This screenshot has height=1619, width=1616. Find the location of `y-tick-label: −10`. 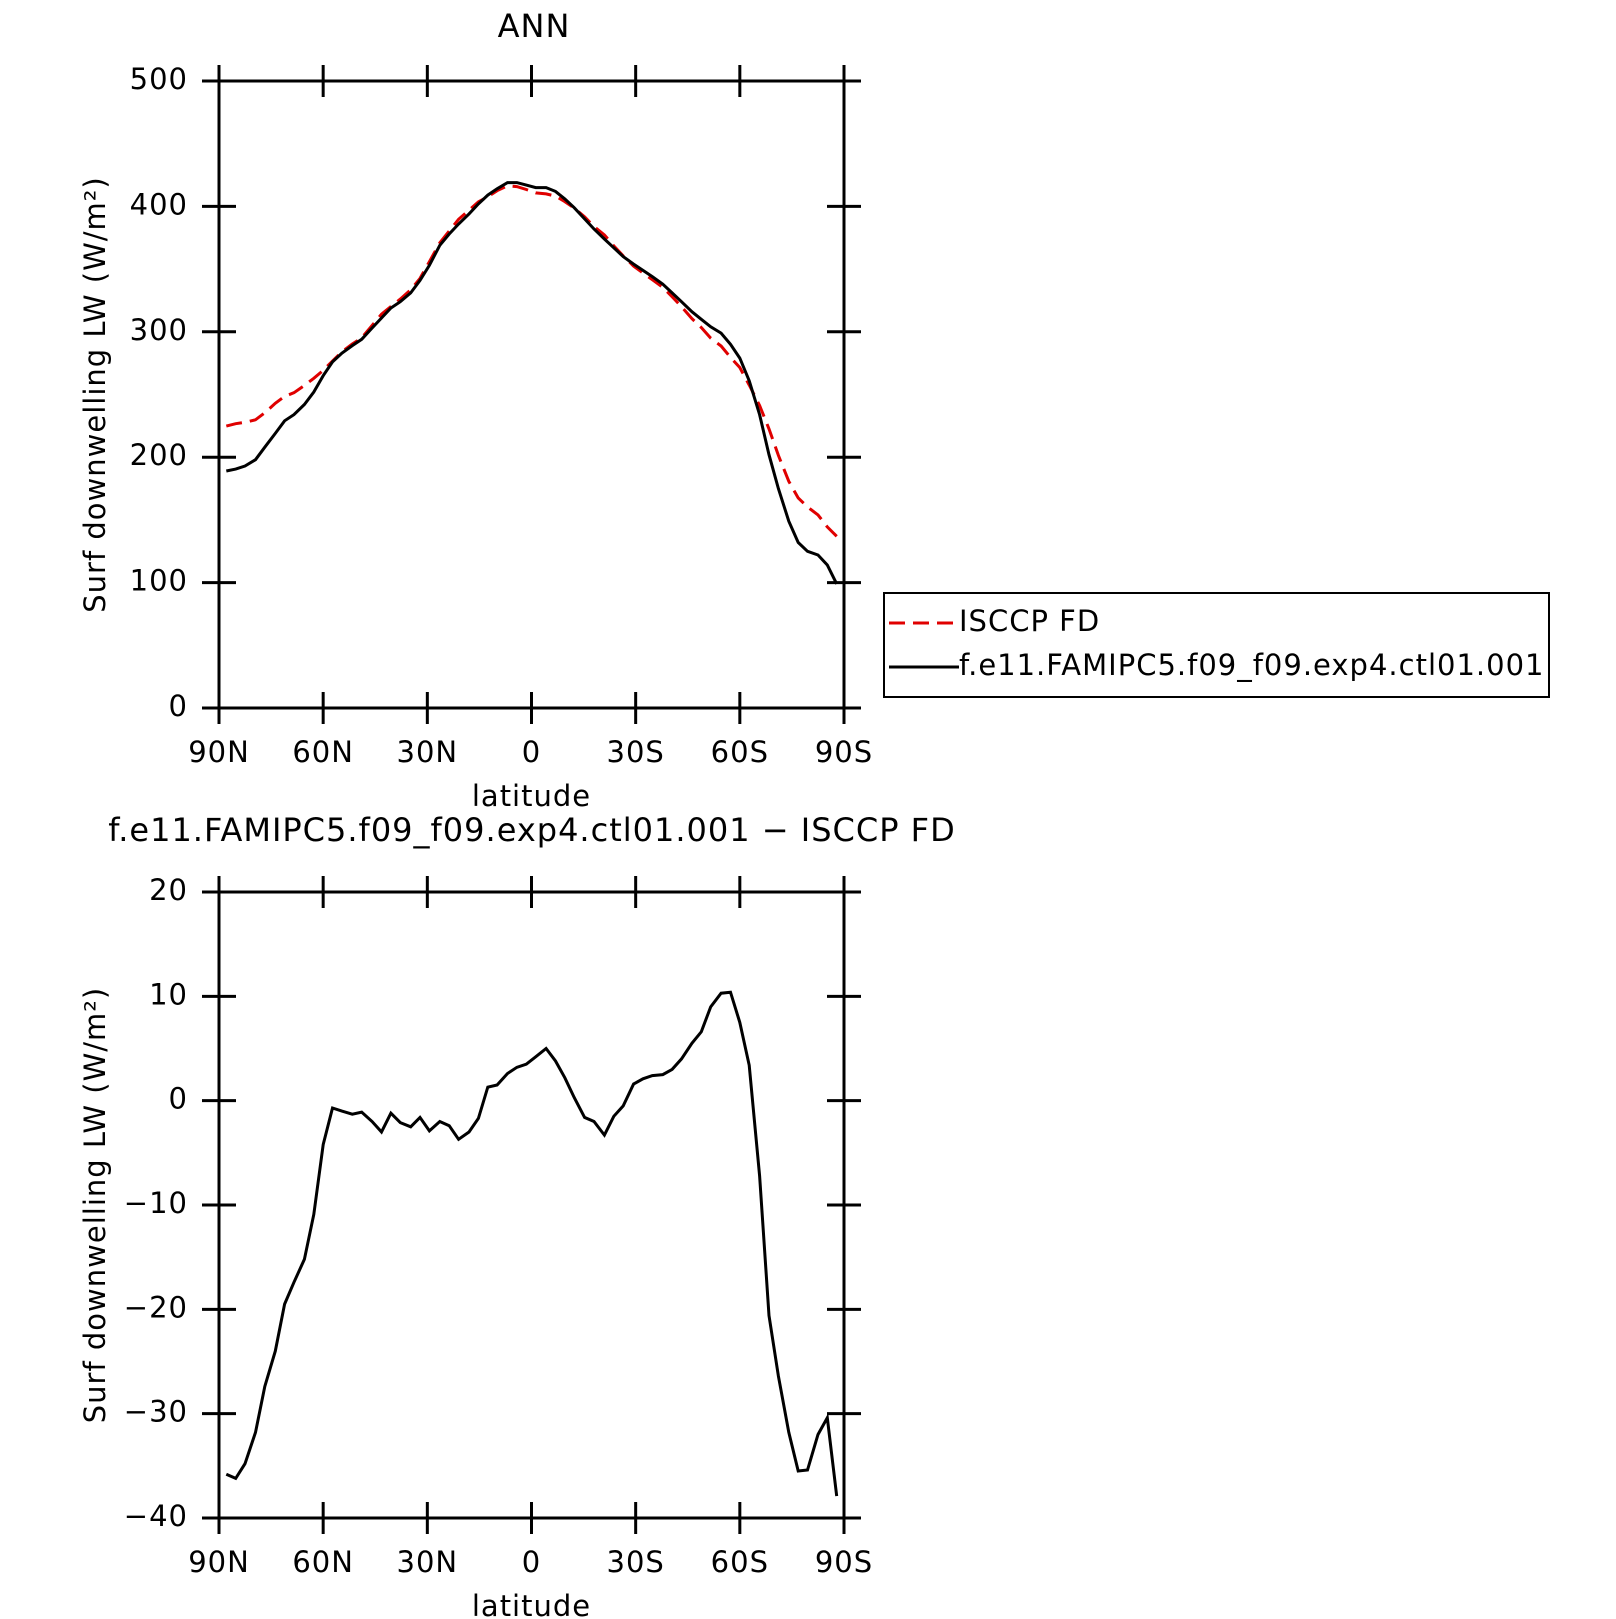

y-tick-label: −10 is located at coordinates (156, 1203).